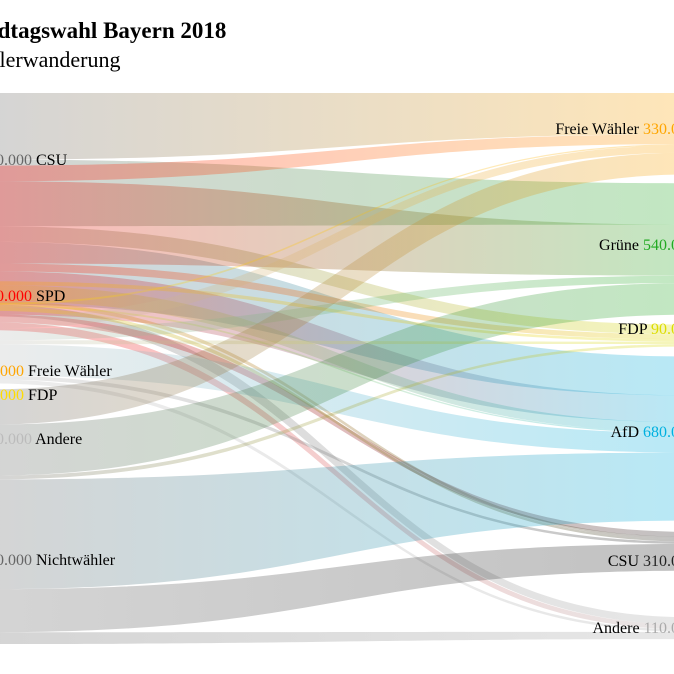 The image size is (674, 674). What do you see at coordinates (16, 296) in the screenshot?
I see `source-spd_src-value: 280.000` at bounding box center [16, 296].